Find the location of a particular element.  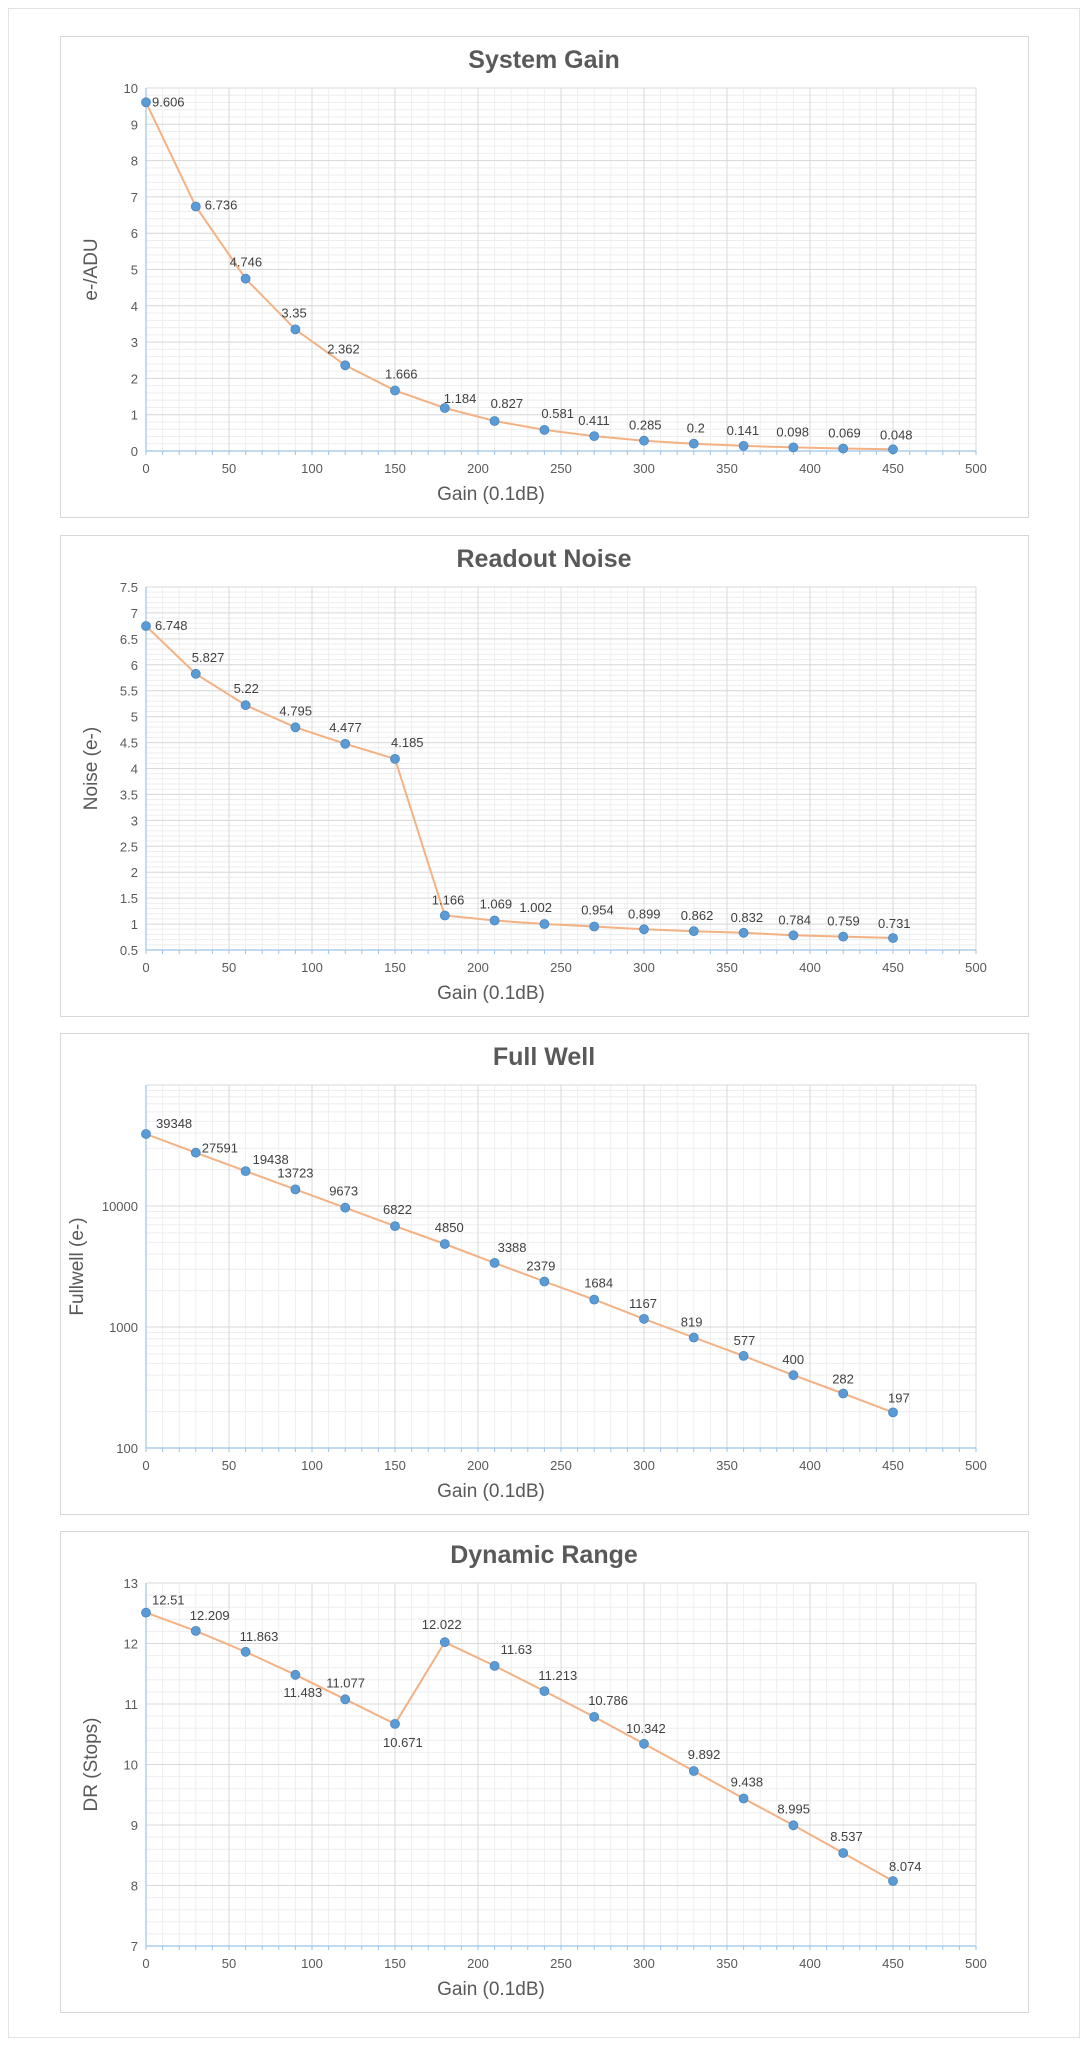

chart1-data-label: 4.795 is located at coordinates (295, 710).